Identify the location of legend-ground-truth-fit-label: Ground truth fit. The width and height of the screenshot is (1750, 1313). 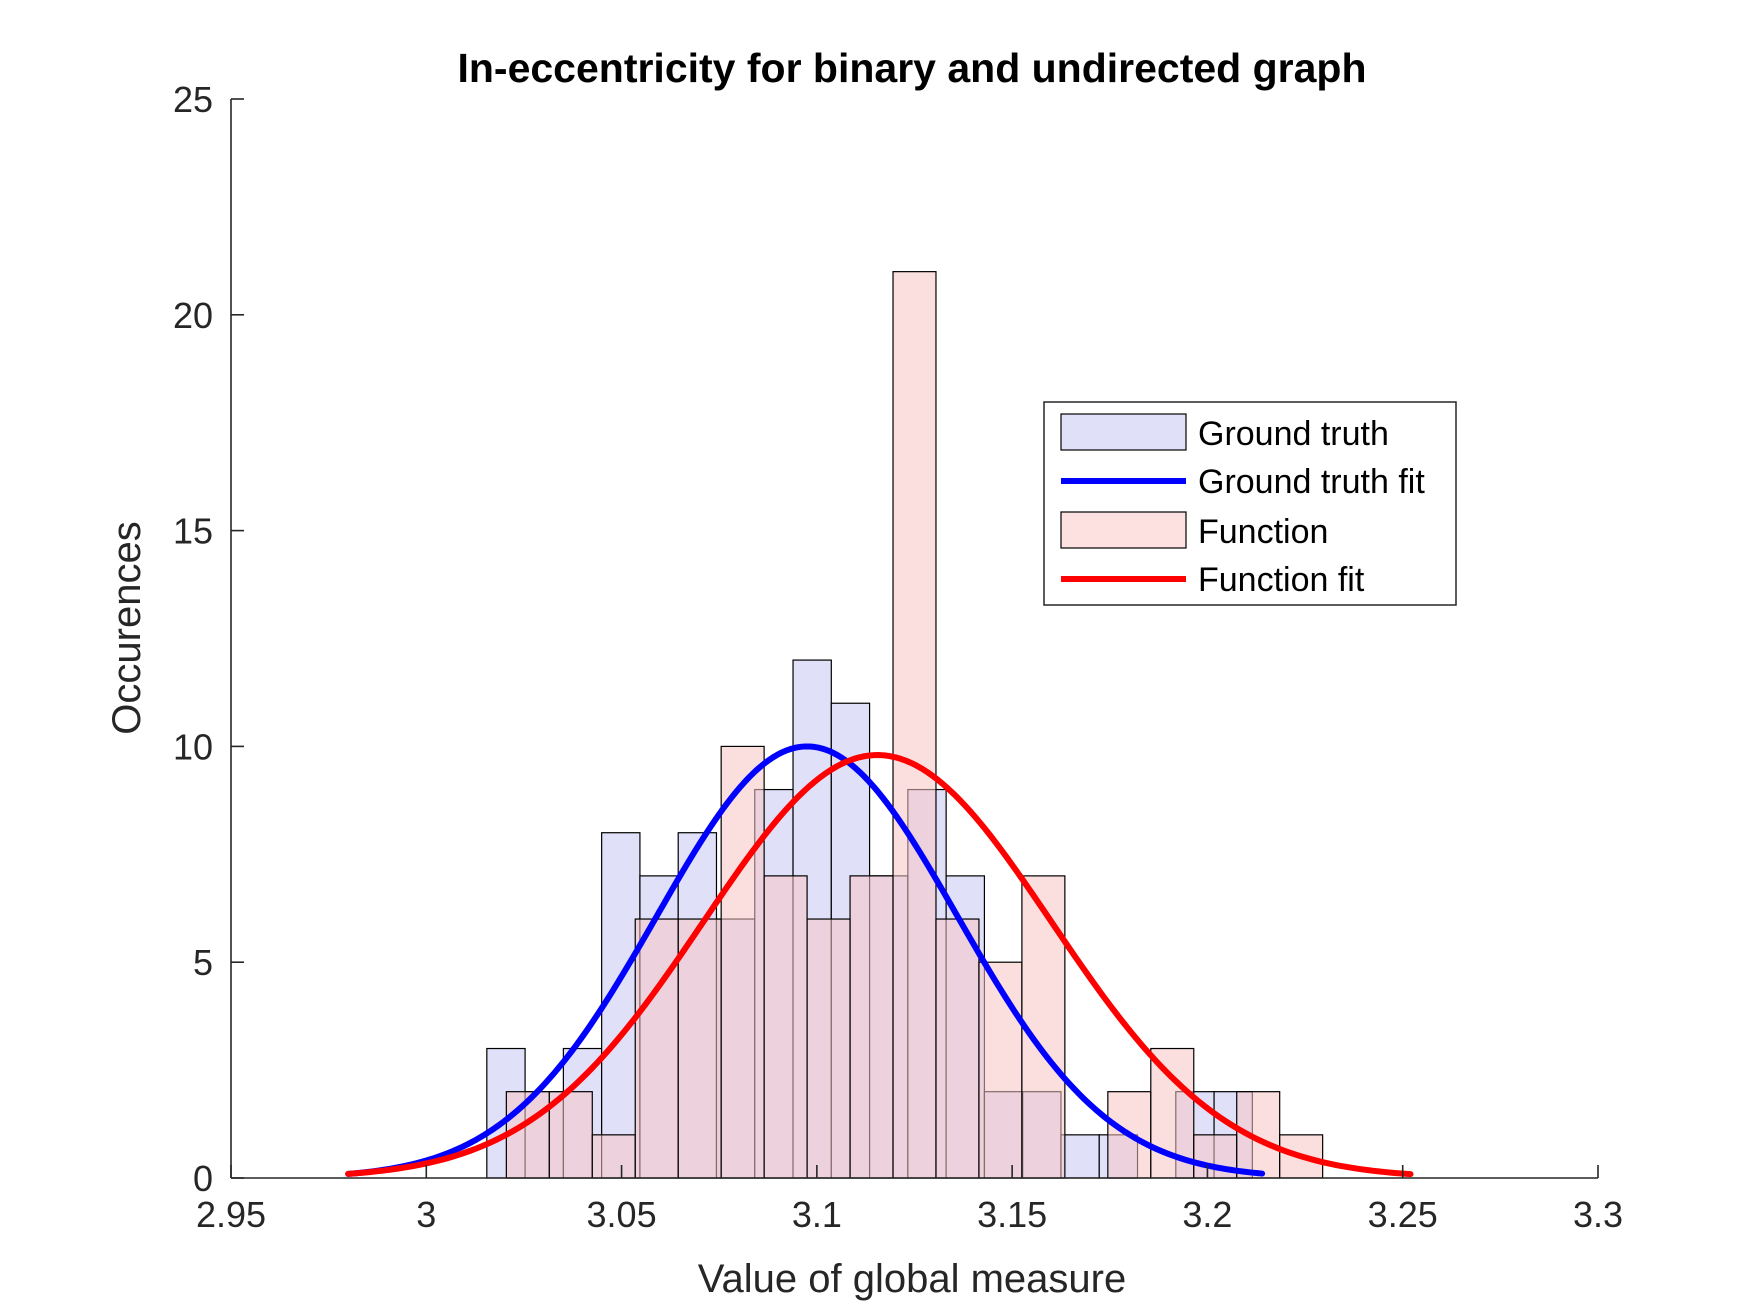
(1311, 482).